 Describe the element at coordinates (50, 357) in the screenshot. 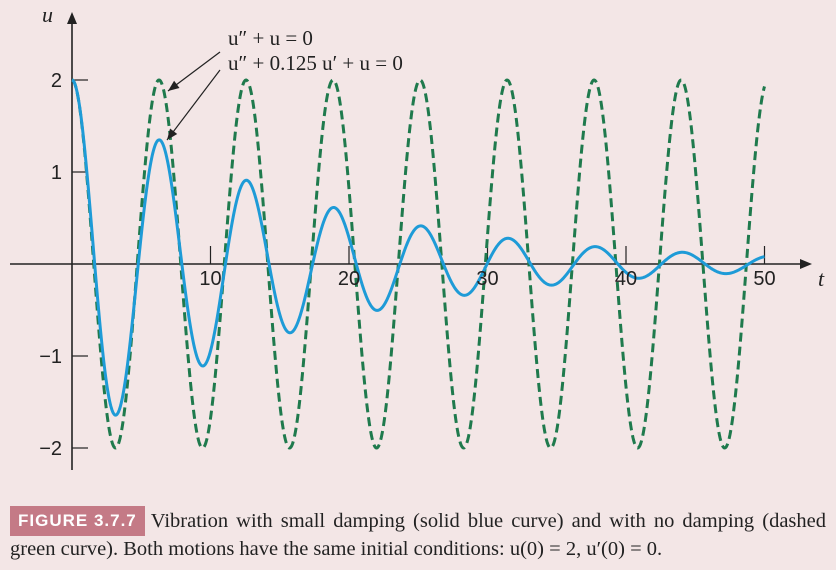

I see `y-tick-label: −1` at that location.